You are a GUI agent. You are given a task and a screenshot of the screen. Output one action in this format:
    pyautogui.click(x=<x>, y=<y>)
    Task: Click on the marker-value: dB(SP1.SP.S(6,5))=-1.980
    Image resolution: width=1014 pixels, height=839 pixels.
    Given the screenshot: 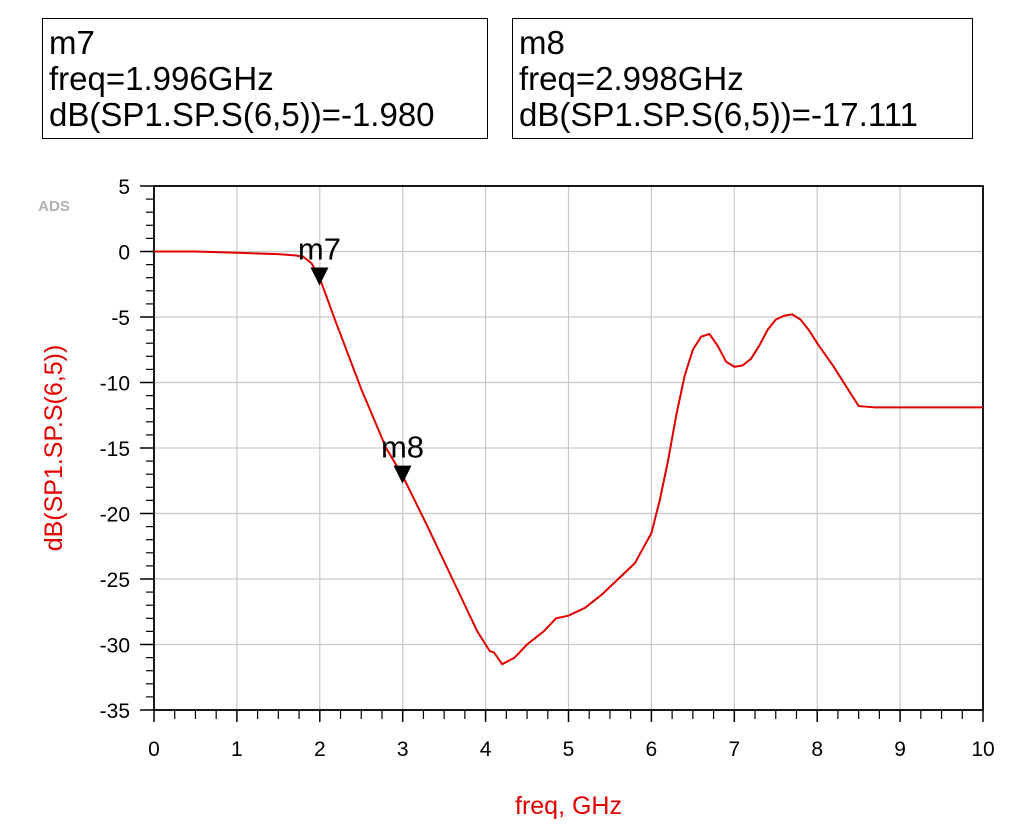 What is the action you would take?
    pyautogui.click(x=242, y=114)
    